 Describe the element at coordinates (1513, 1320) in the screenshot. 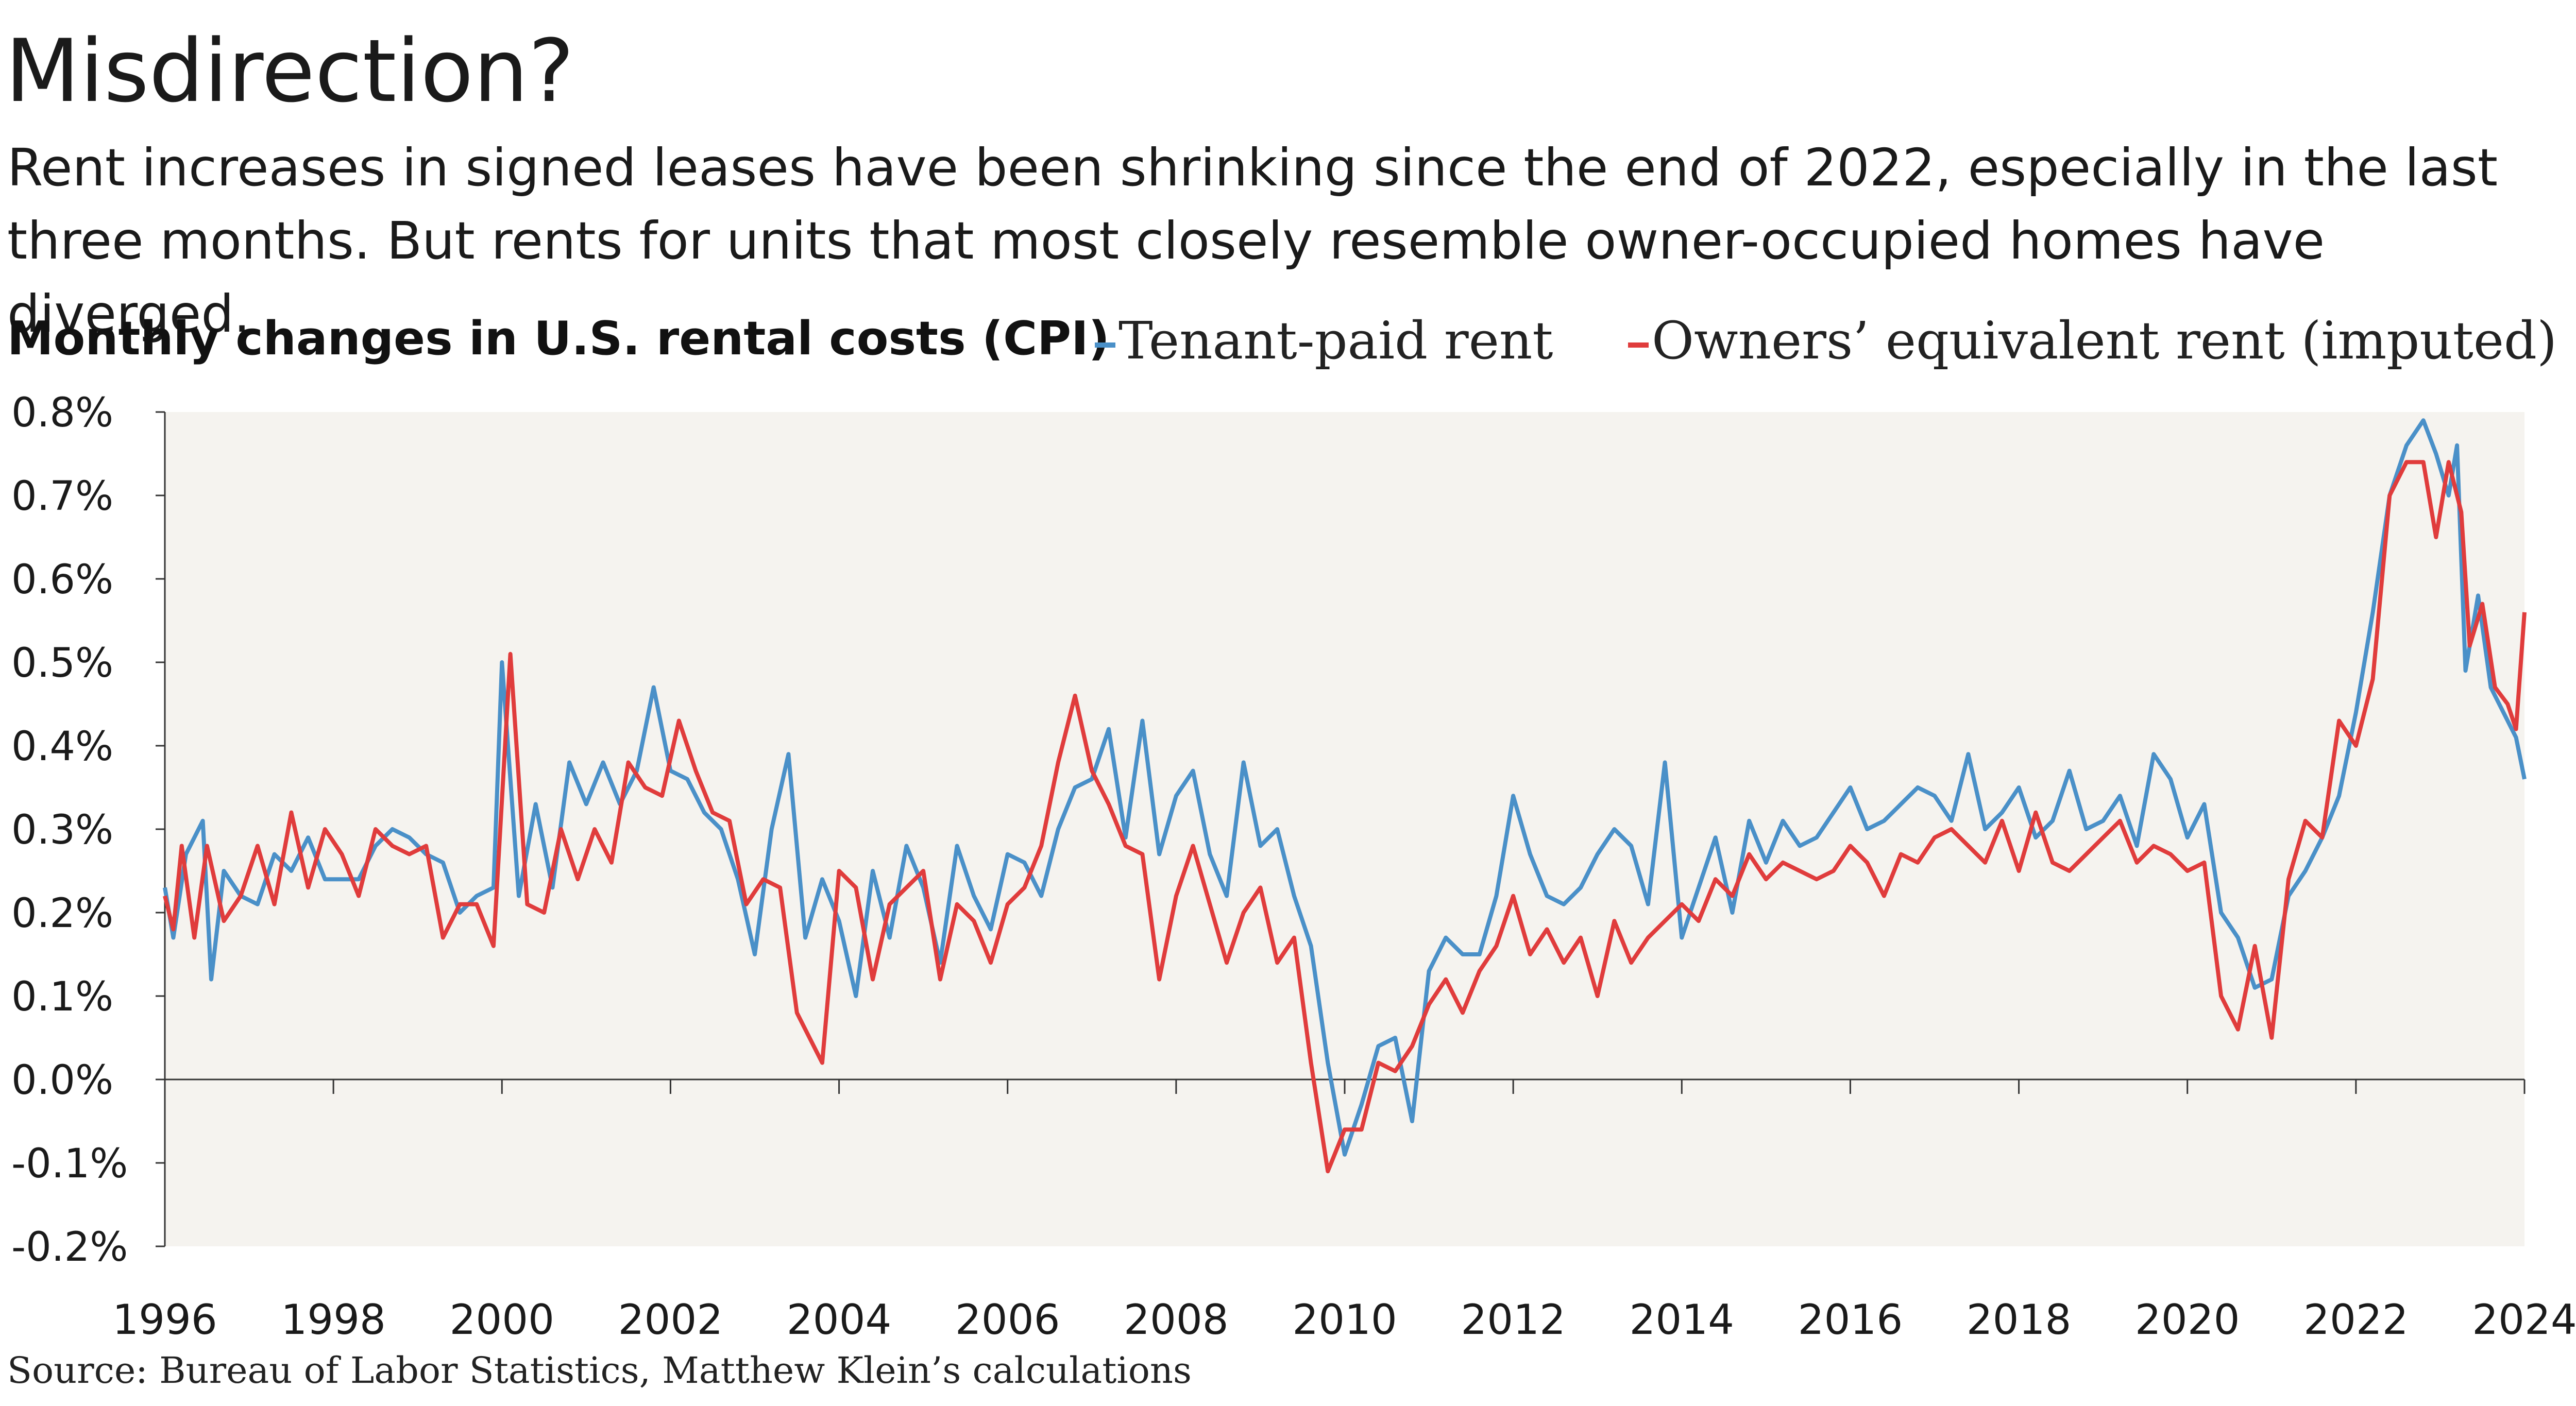

I see `x-tick-label: 2012` at that location.